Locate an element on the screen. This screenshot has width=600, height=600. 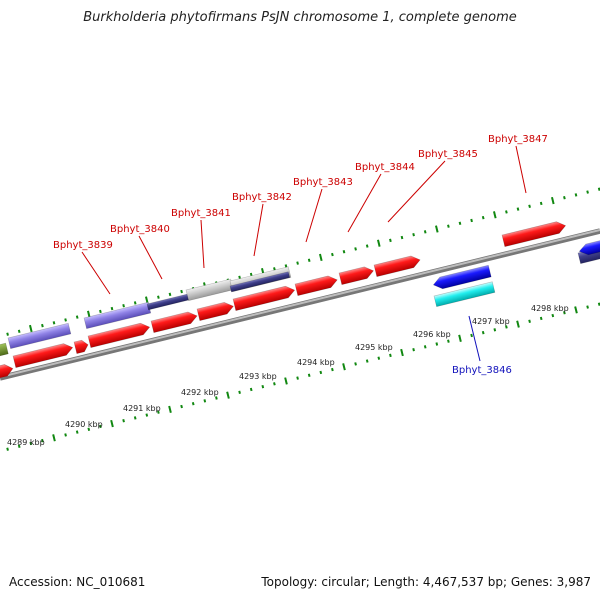
scale-label: 4293 kbp is located at coordinates (258, 376).